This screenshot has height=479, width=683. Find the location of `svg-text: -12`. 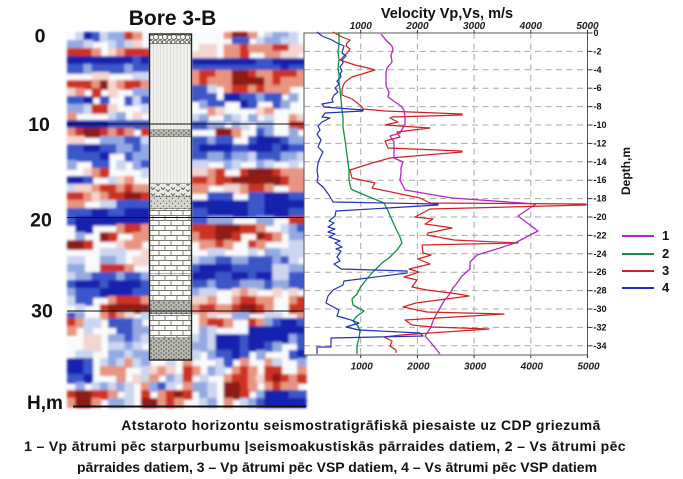

svg-text: -12 is located at coordinates (600, 143).